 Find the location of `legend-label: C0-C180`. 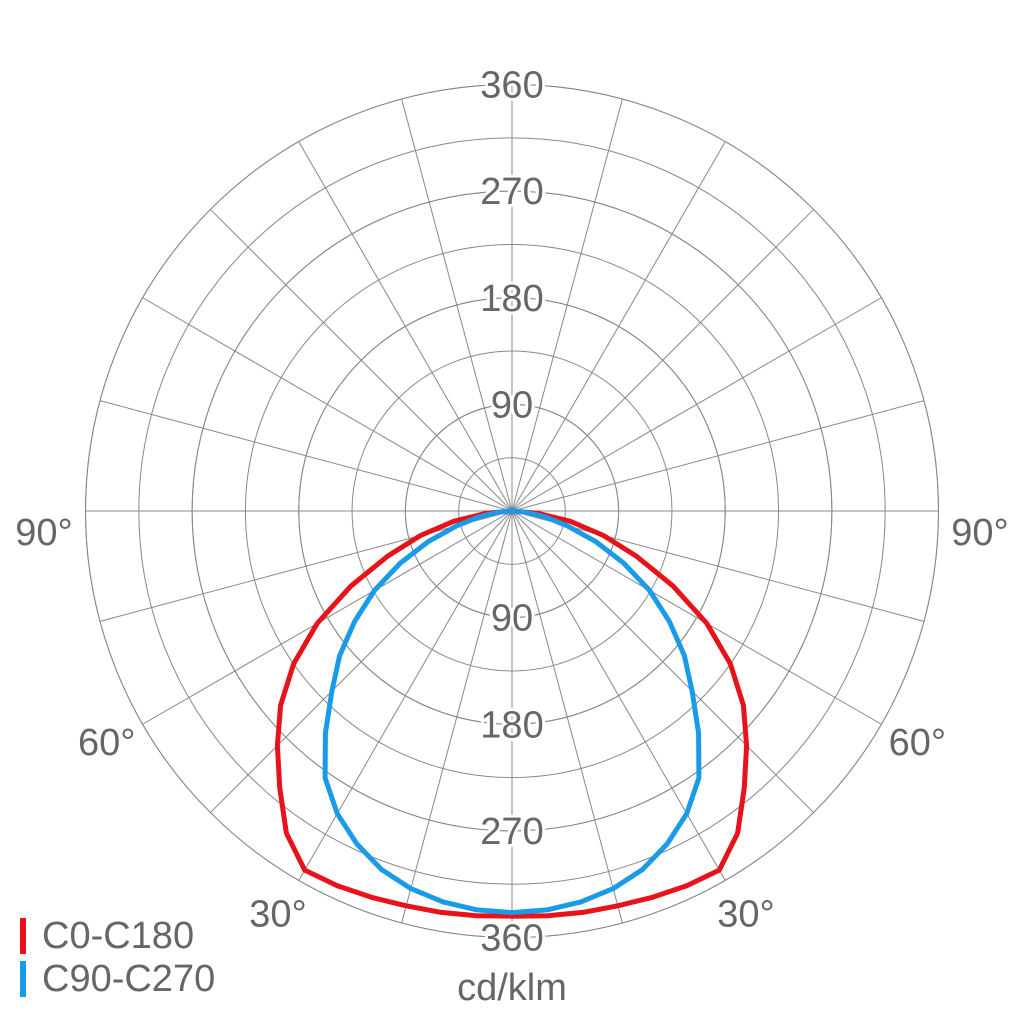

legend-label: C0-C180 is located at coordinates (118, 936).